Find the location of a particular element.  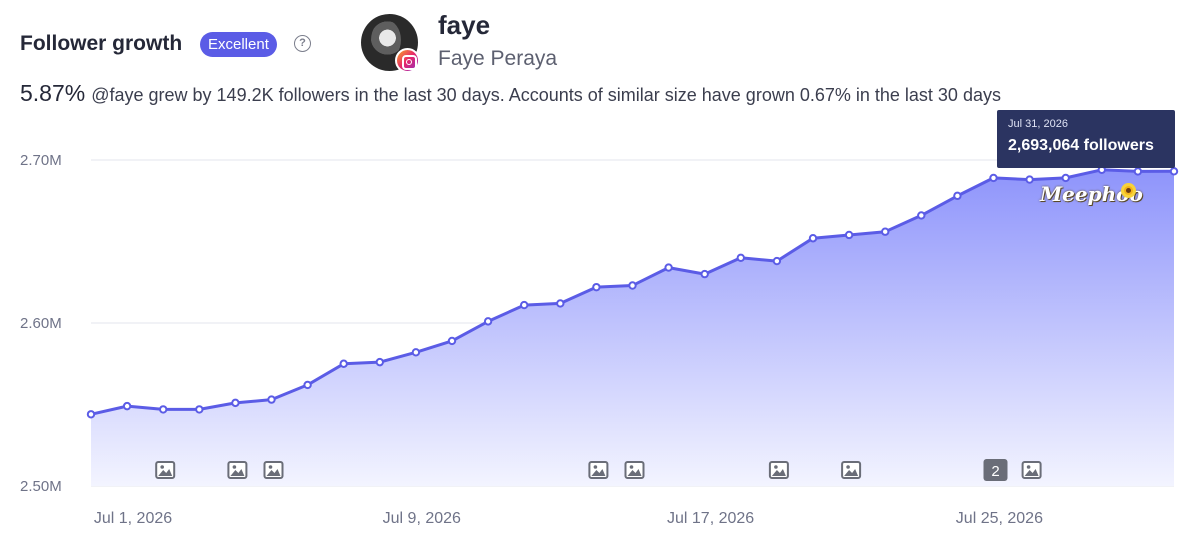

instagram-icon is located at coordinates (407, 60).